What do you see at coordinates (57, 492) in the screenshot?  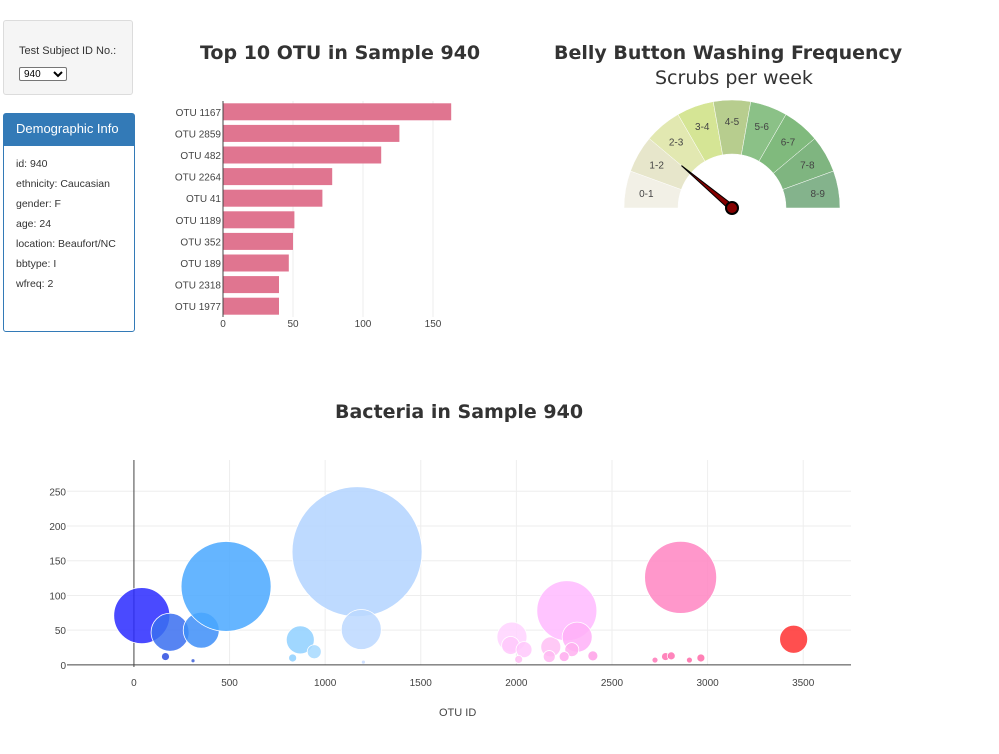 I see `bubble-y-tick-label: 250` at bounding box center [57, 492].